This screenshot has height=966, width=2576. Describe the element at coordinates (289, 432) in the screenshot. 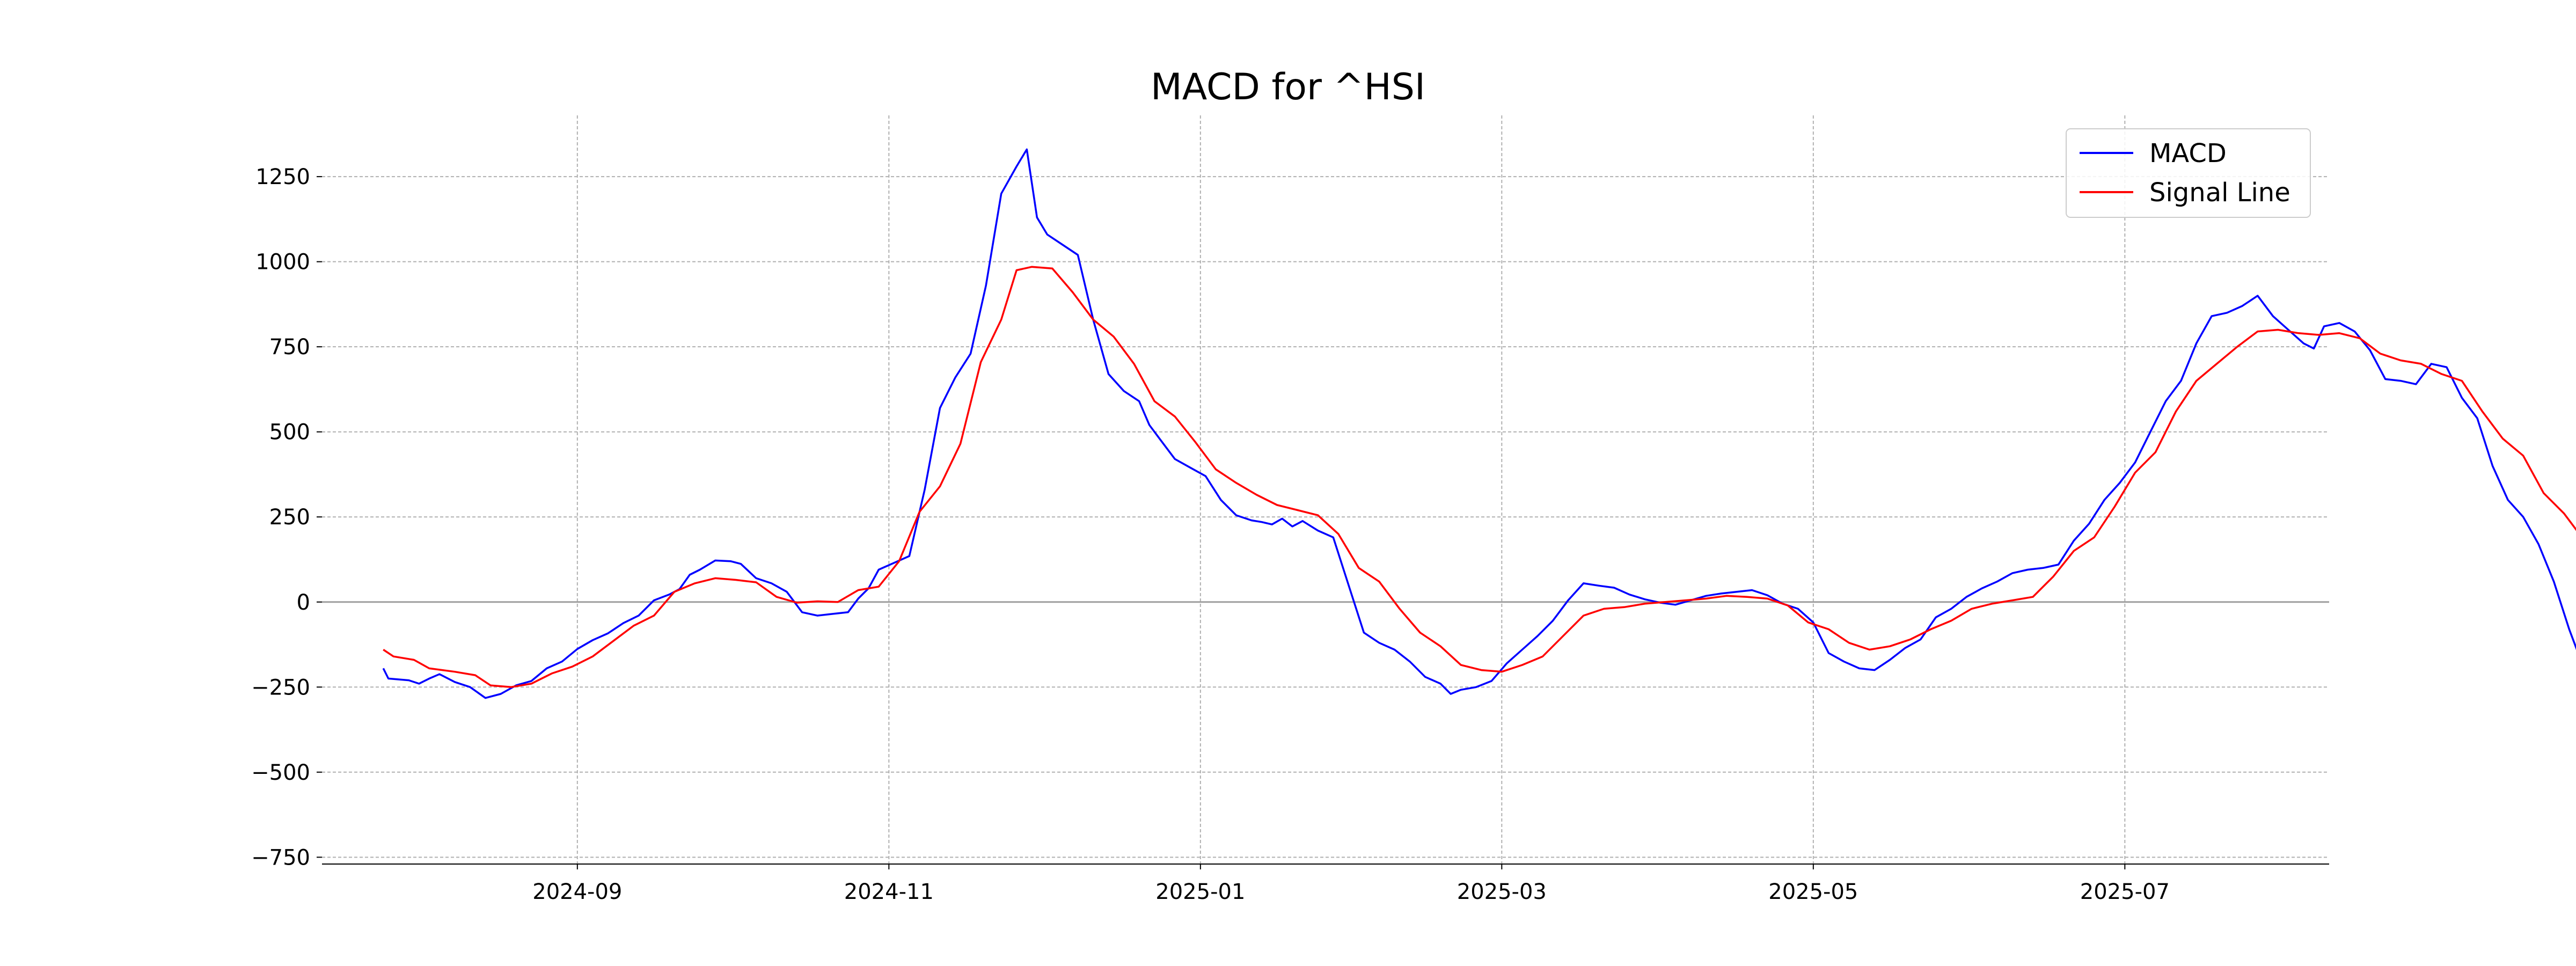

I see `y-tick-label: 500` at that location.